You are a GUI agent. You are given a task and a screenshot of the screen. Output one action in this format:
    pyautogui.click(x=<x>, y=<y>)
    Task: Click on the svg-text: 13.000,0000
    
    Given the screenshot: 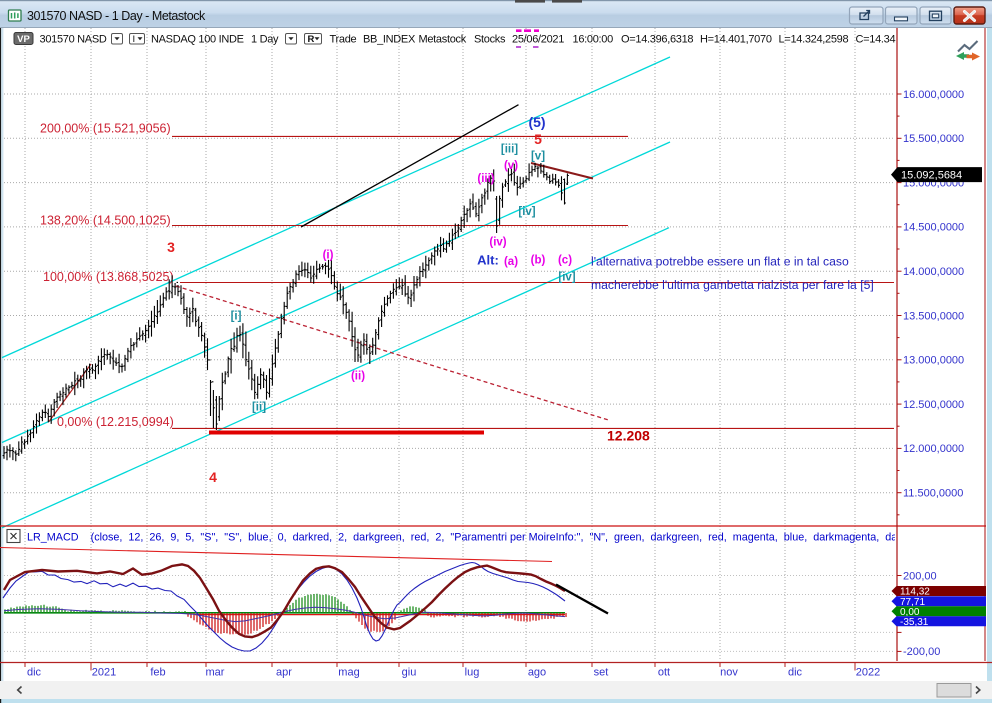 What is the action you would take?
    pyautogui.click(x=933, y=361)
    